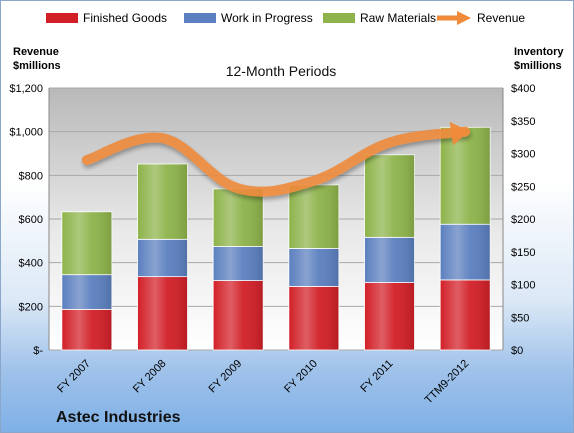 The image size is (574, 433). I want to click on revenue-line, so click(276, 159).